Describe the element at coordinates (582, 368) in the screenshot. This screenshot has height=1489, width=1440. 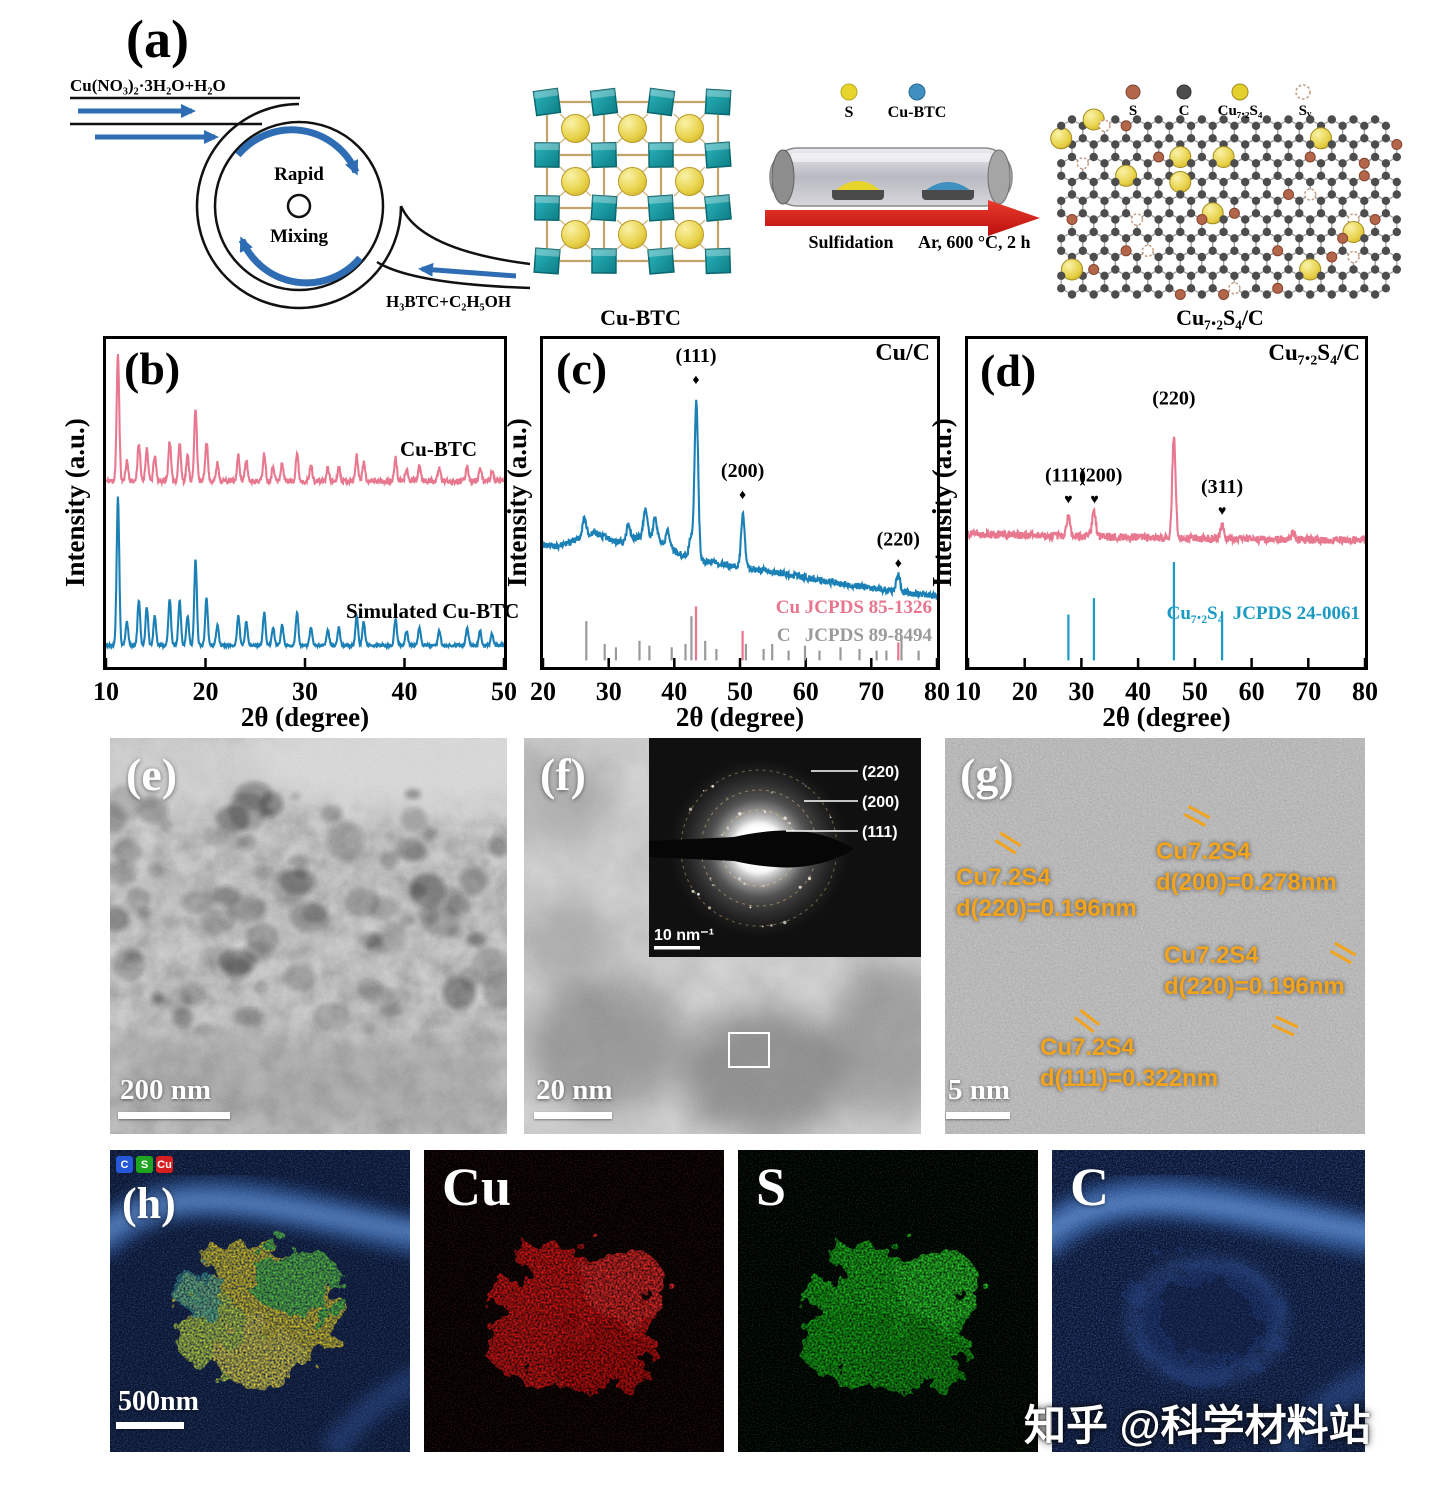
I see `chart-c-panel-label: (c)` at that location.